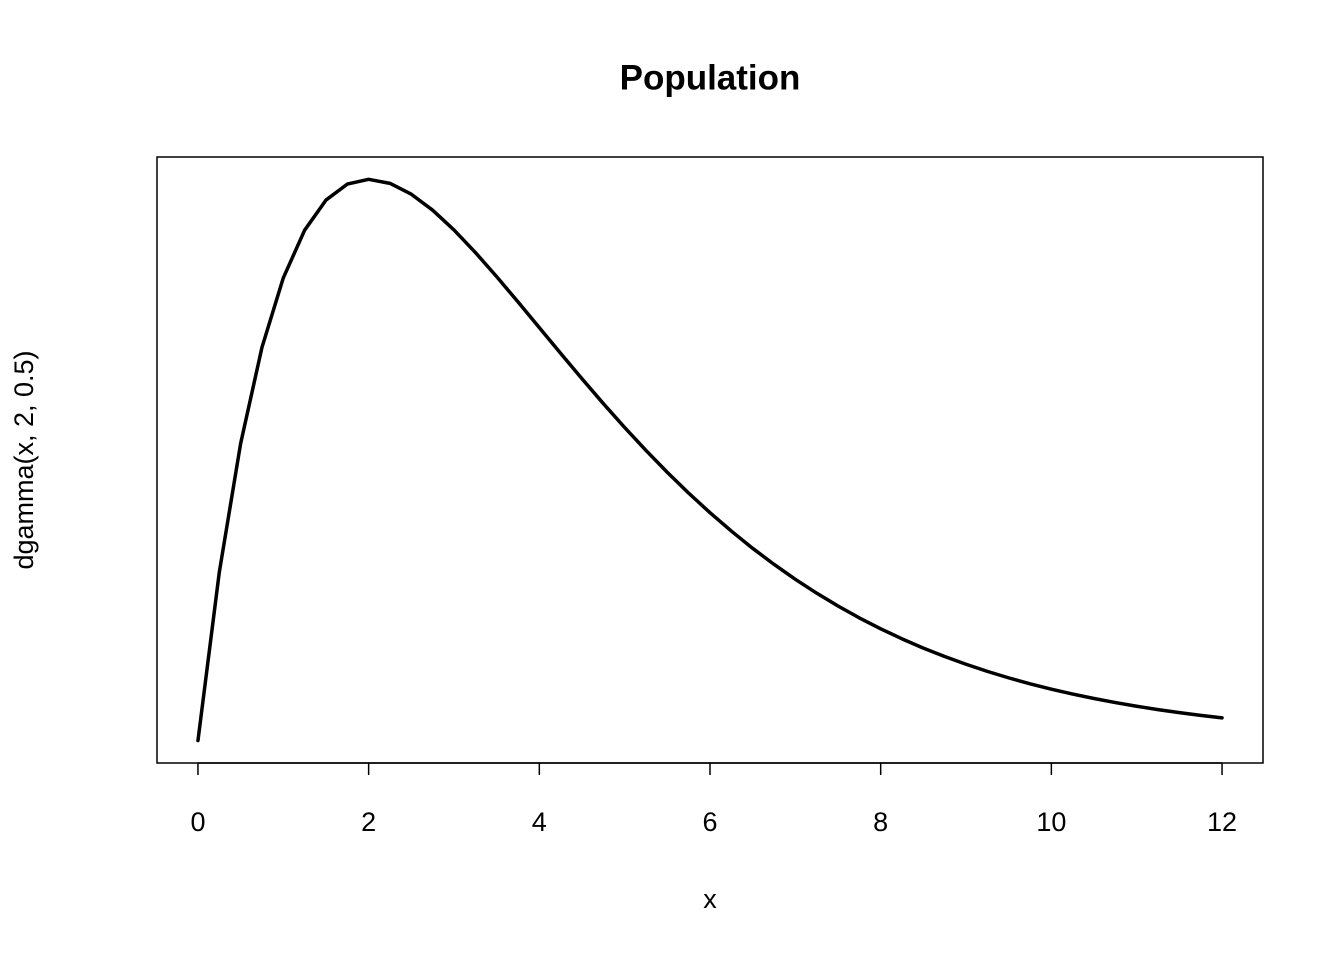 Image resolution: width=1344 pixels, height=960 pixels. I want to click on x-tick-label: 12, so click(1222, 822).